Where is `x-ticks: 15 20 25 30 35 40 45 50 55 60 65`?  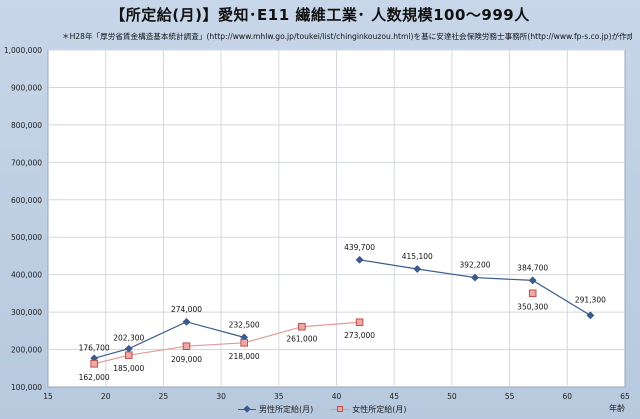
x-ticks: 15 20 25 30 35 40 45 50 55 60 65 is located at coordinates (336, 396).